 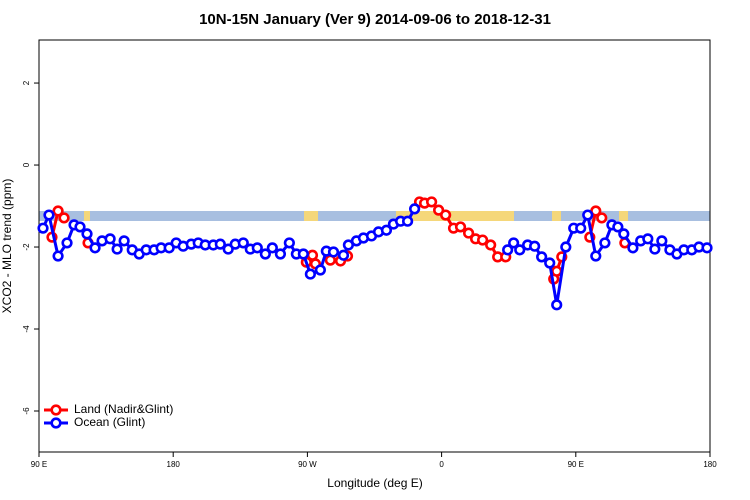 I want to click on legend-label: Land (Nadir&Glint), so click(x=123, y=409).